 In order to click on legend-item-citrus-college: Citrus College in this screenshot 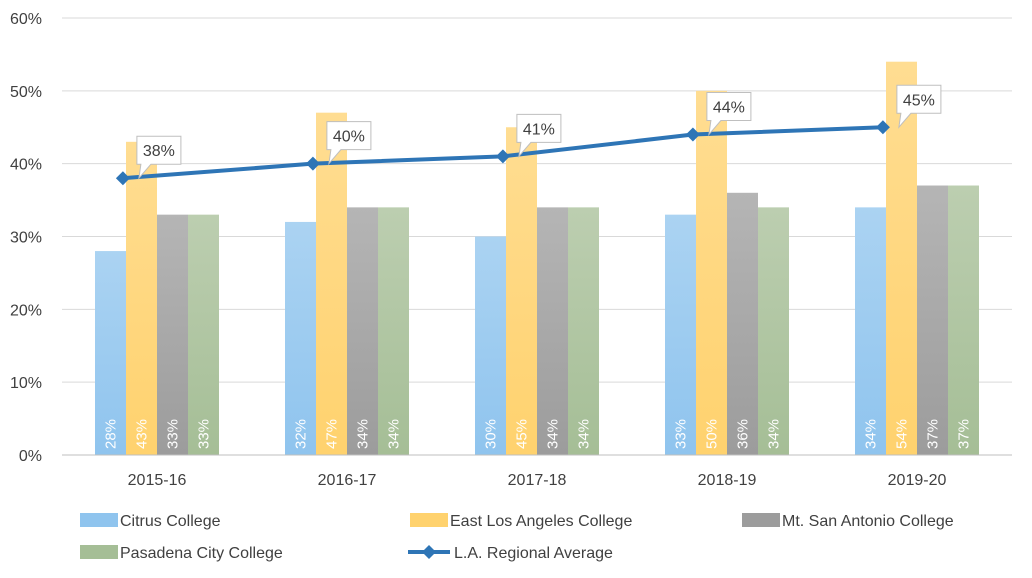, I will do `click(150, 521)`.